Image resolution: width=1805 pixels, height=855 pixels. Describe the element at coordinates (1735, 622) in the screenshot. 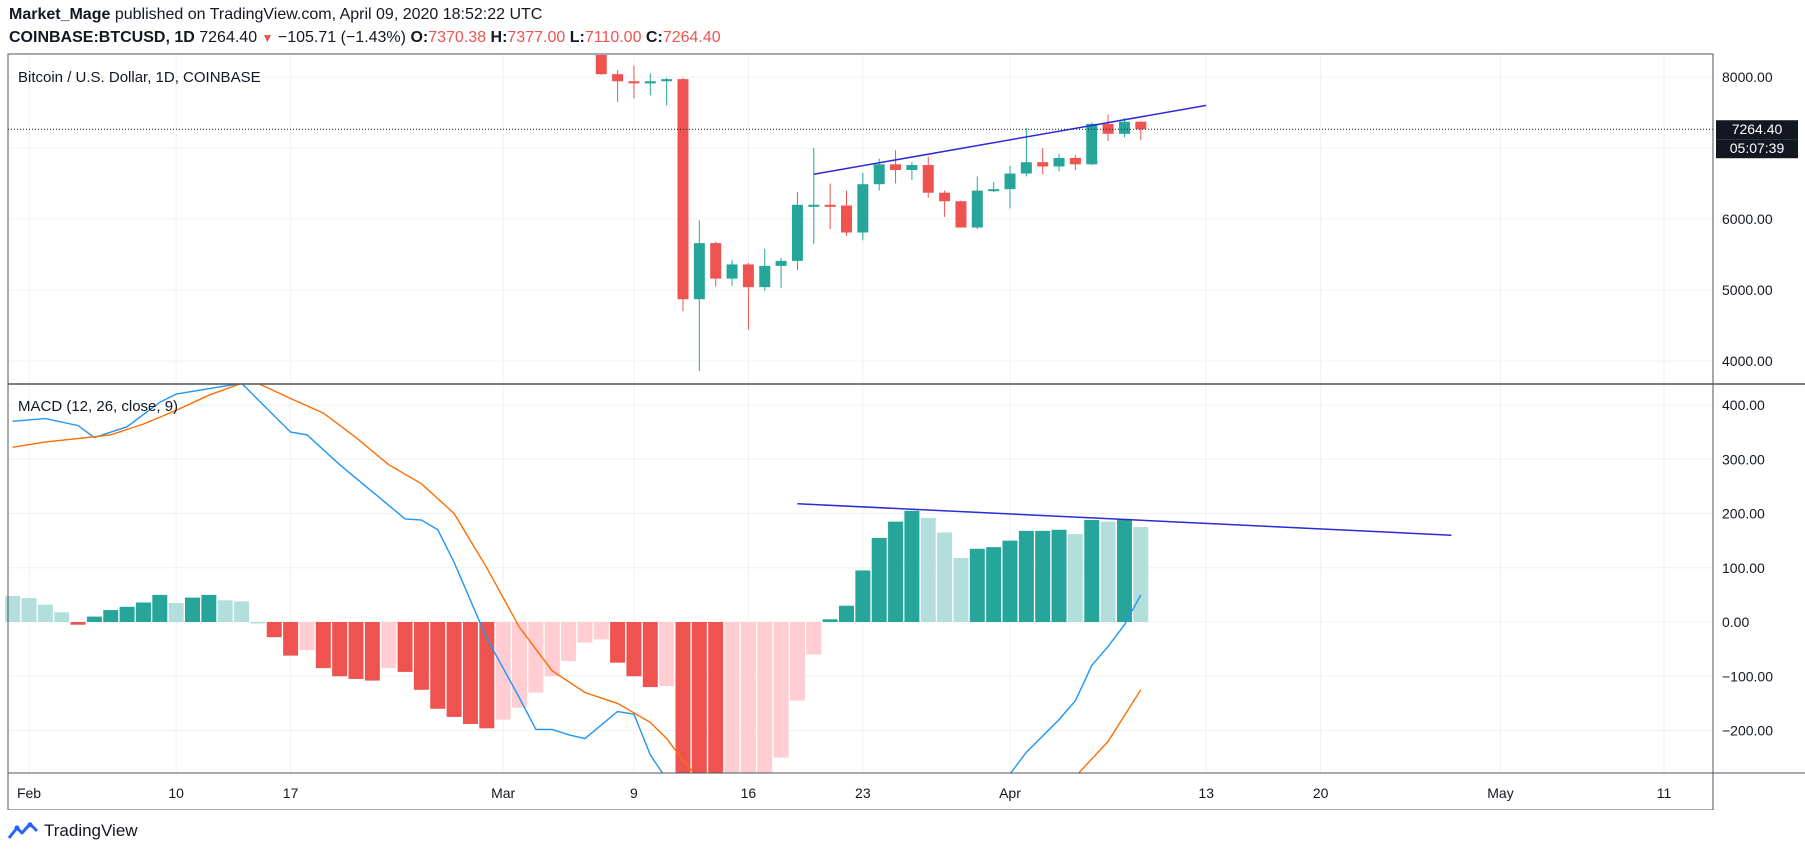

I see `macd-tick-label: 0.00` at that location.